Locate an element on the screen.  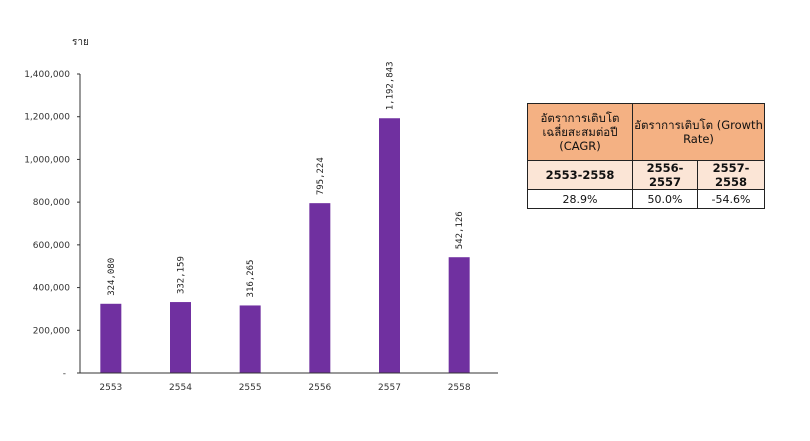
y-tick-label: 1,400,000 is located at coordinates (47, 75).